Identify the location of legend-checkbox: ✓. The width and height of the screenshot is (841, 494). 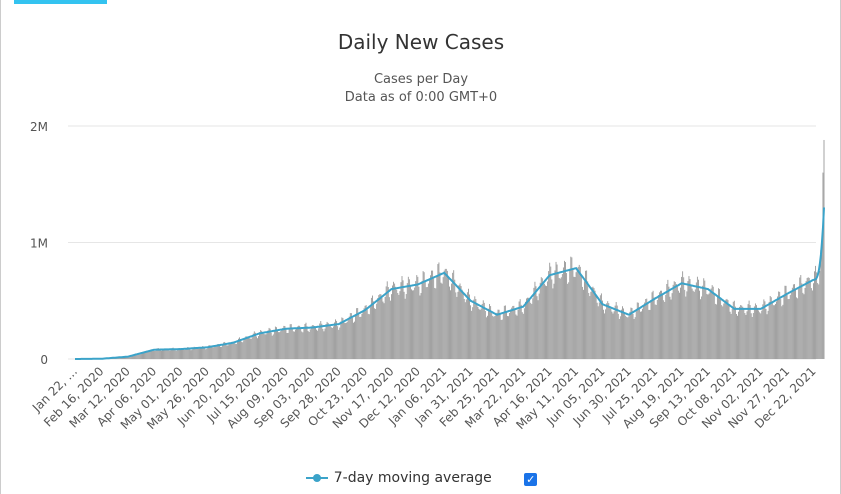
(531, 479).